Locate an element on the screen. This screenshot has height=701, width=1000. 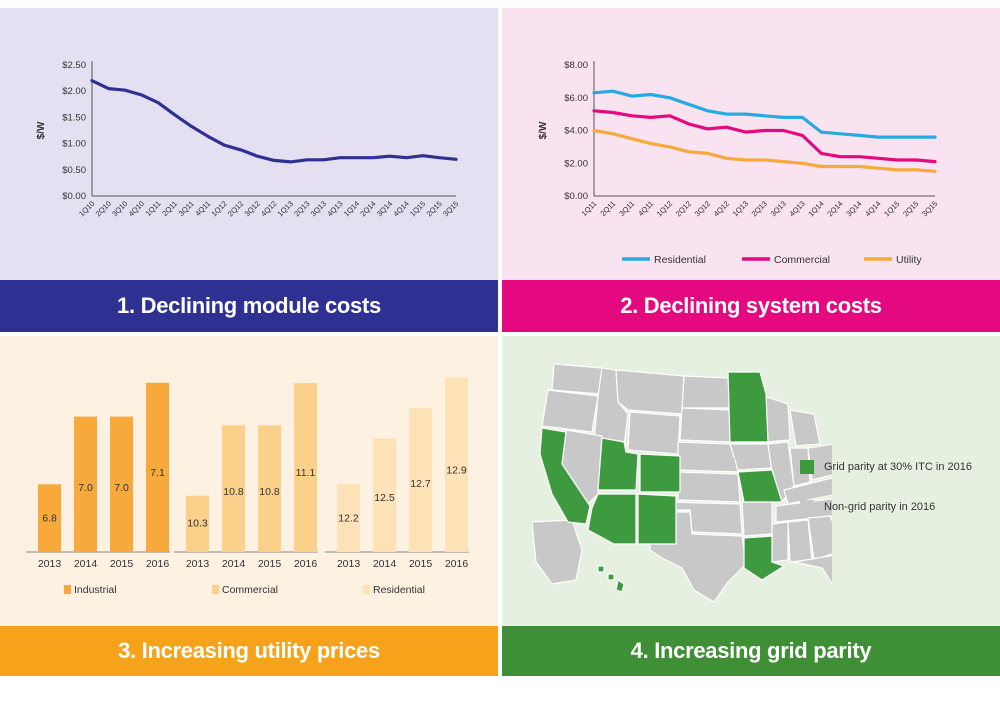
arizona-state is located at coordinates (612, 519).